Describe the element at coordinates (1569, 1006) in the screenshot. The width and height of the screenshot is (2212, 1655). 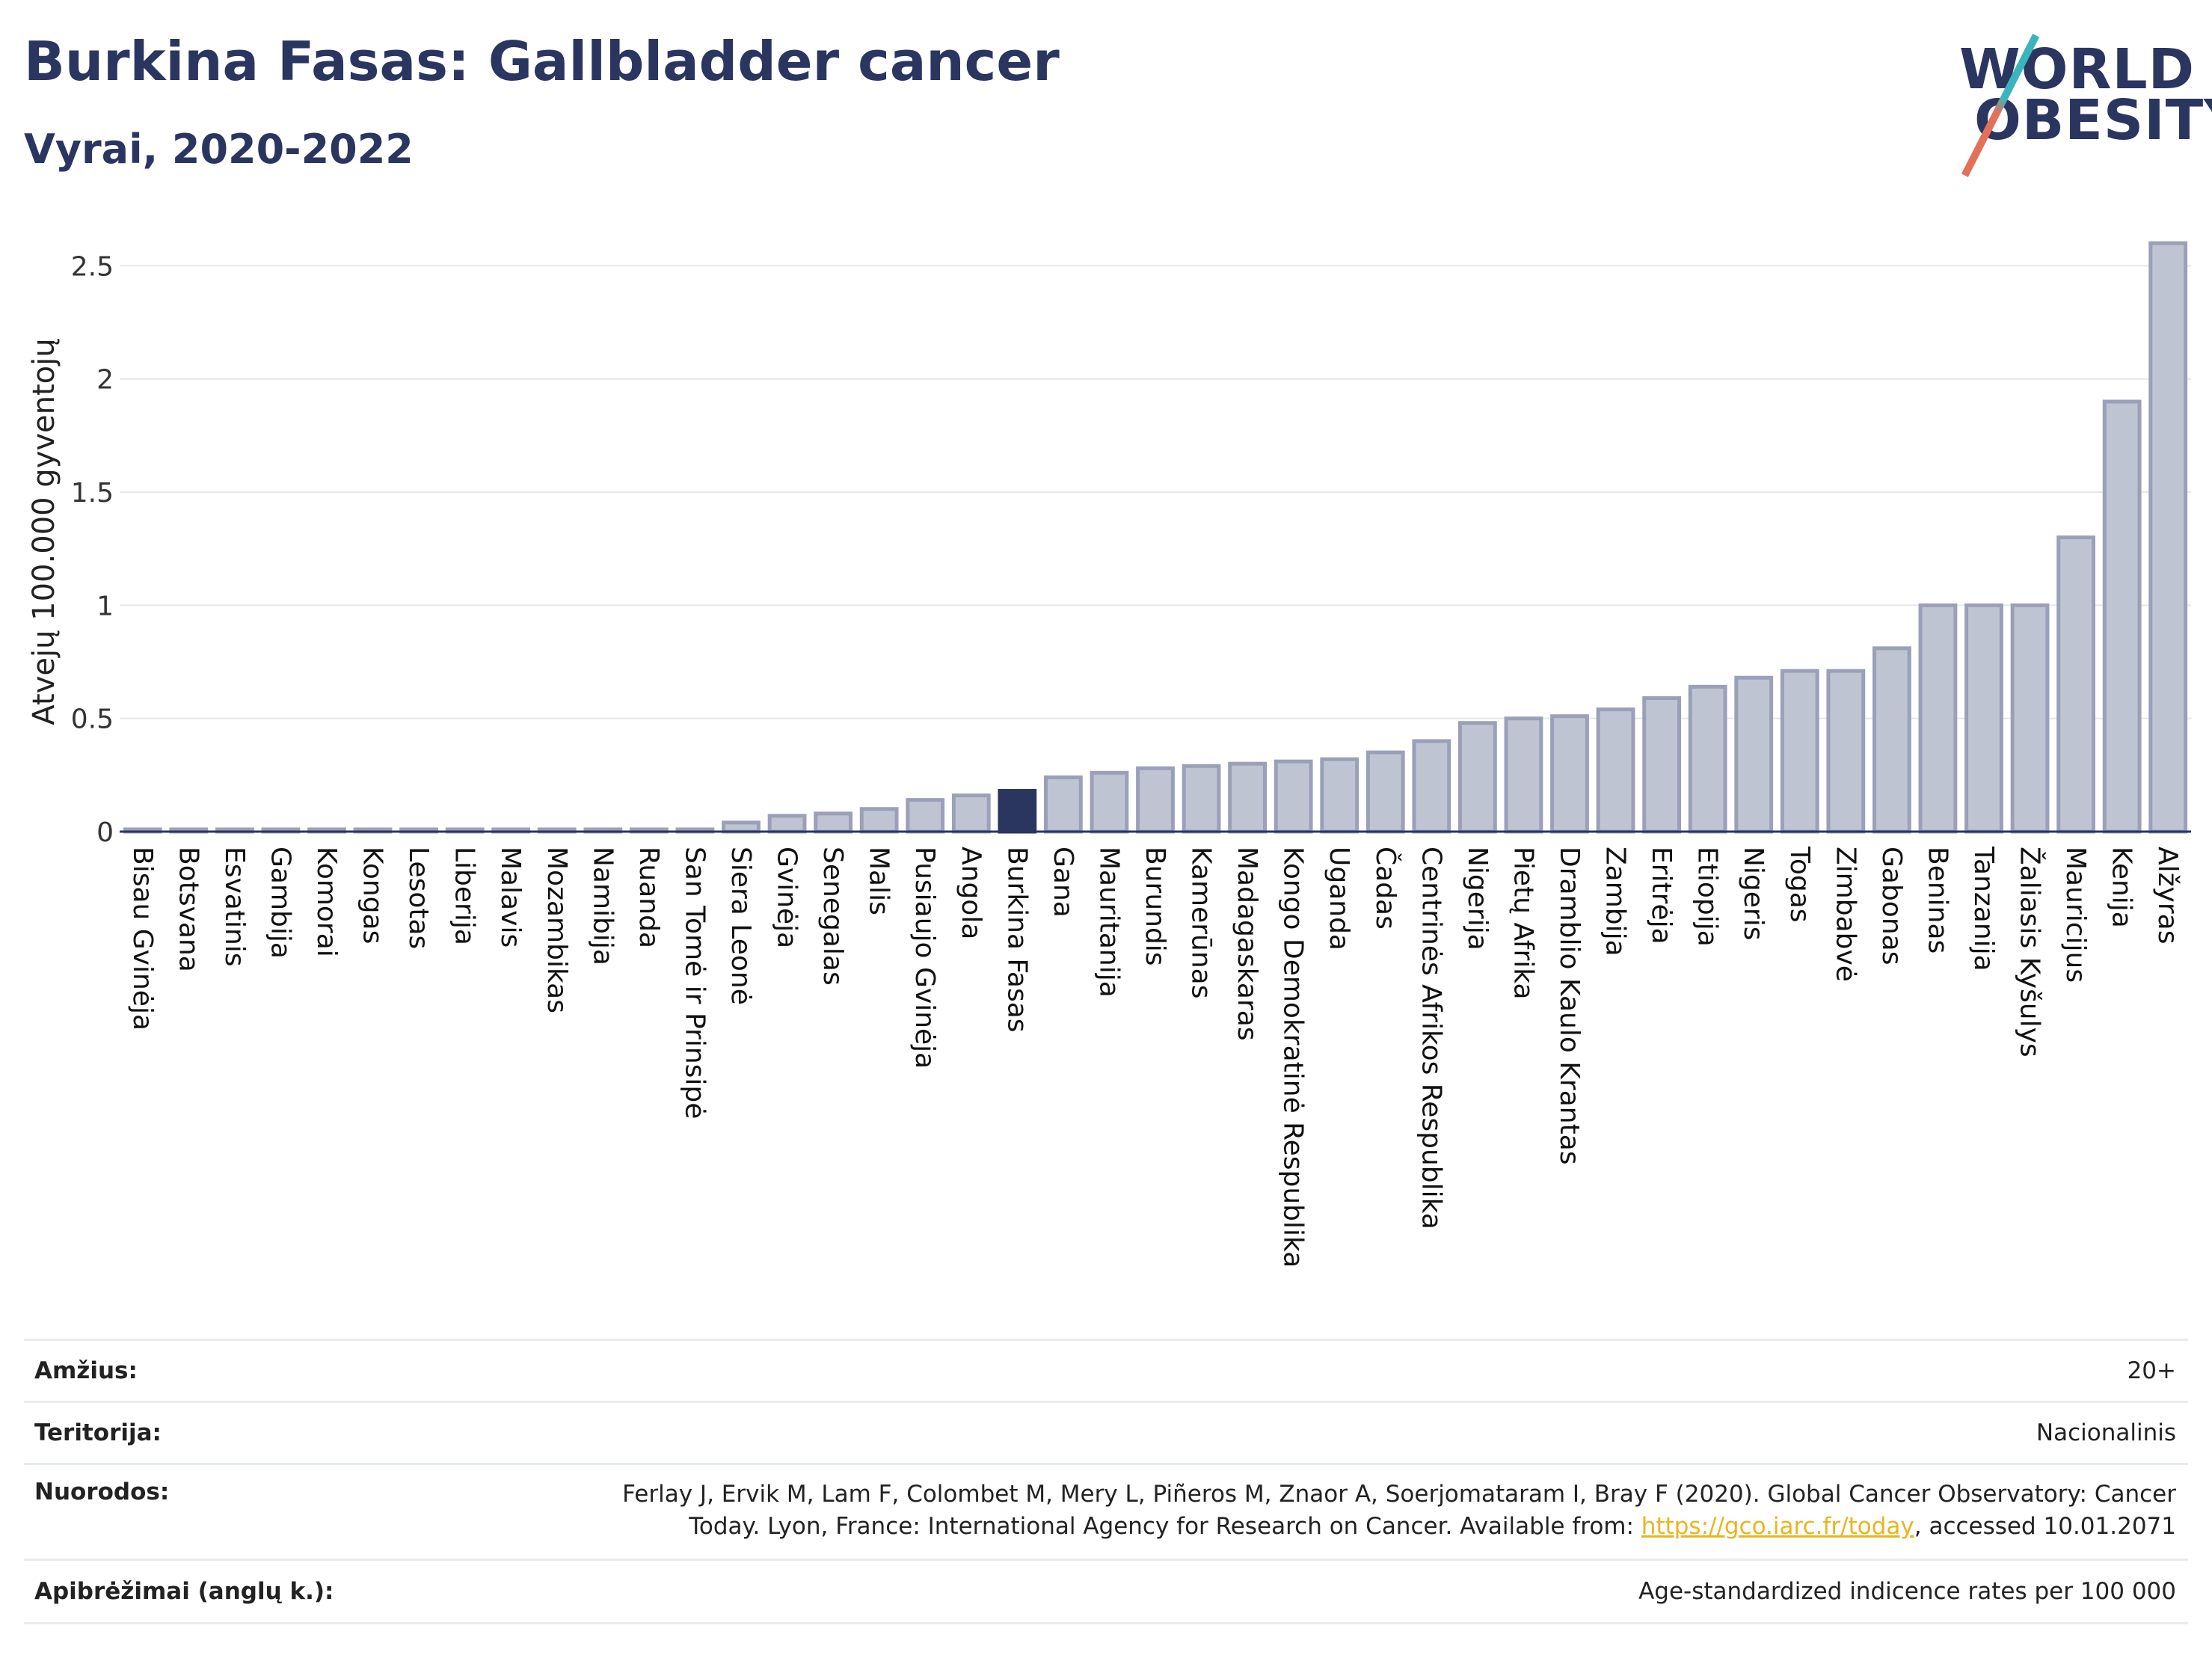
I see `x-tick-label: Dramblio Kaulo Krantas` at that location.